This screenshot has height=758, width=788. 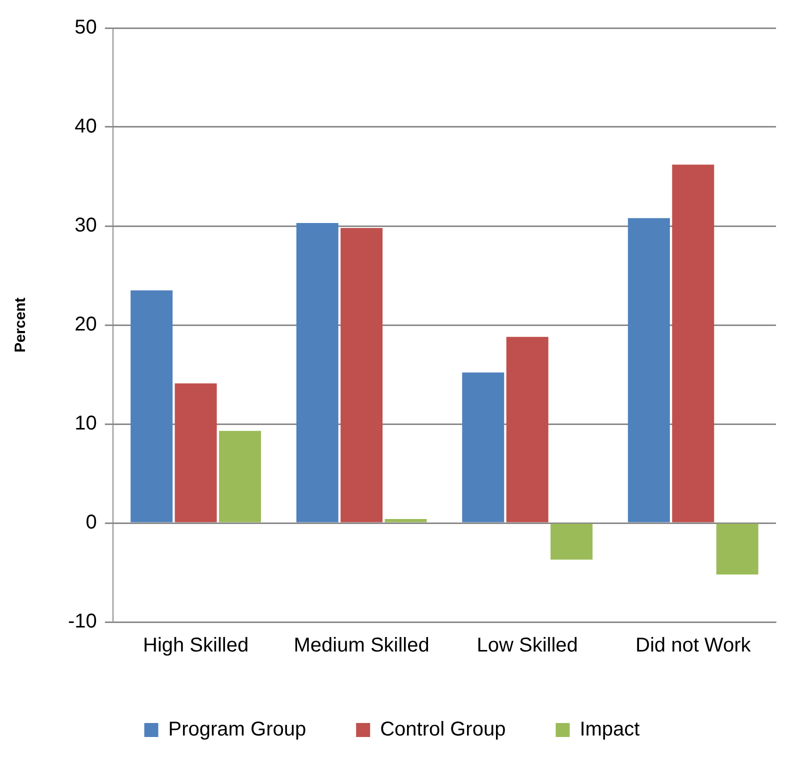 What do you see at coordinates (85, 127) in the screenshot?
I see `y-tick-label: 40` at bounding box center [85, 127].